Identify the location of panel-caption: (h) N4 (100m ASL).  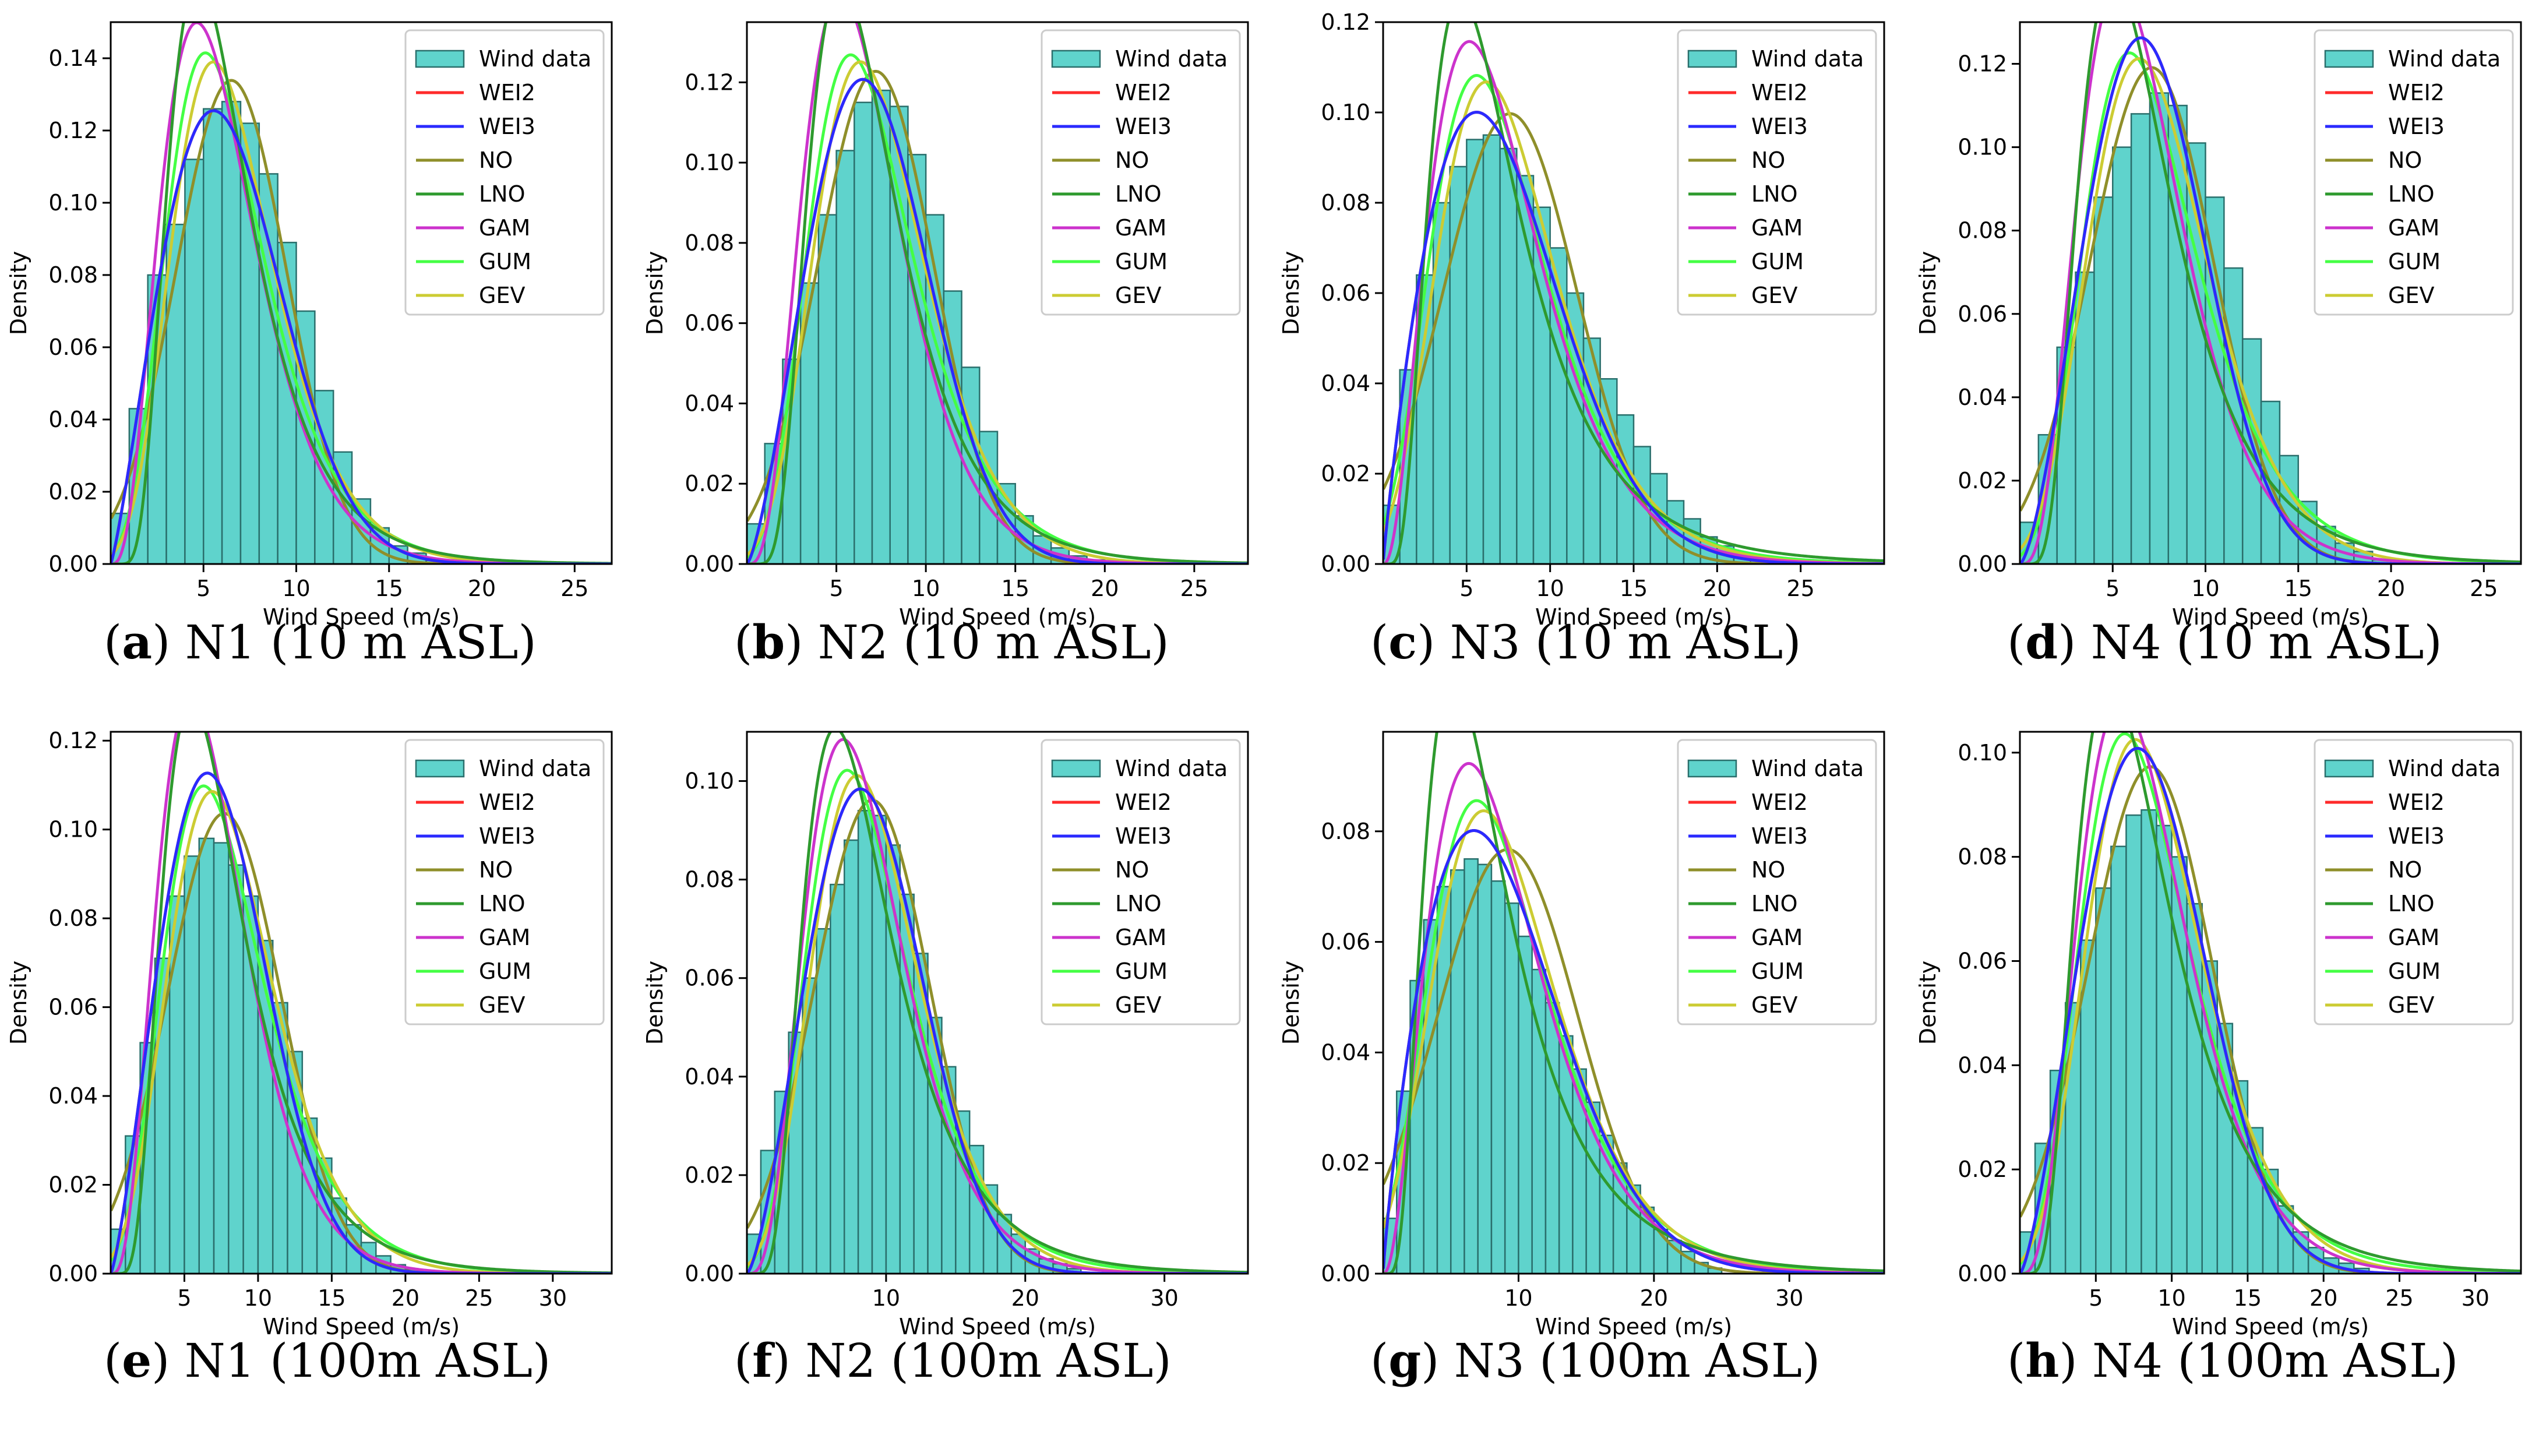
(2233, 1361).